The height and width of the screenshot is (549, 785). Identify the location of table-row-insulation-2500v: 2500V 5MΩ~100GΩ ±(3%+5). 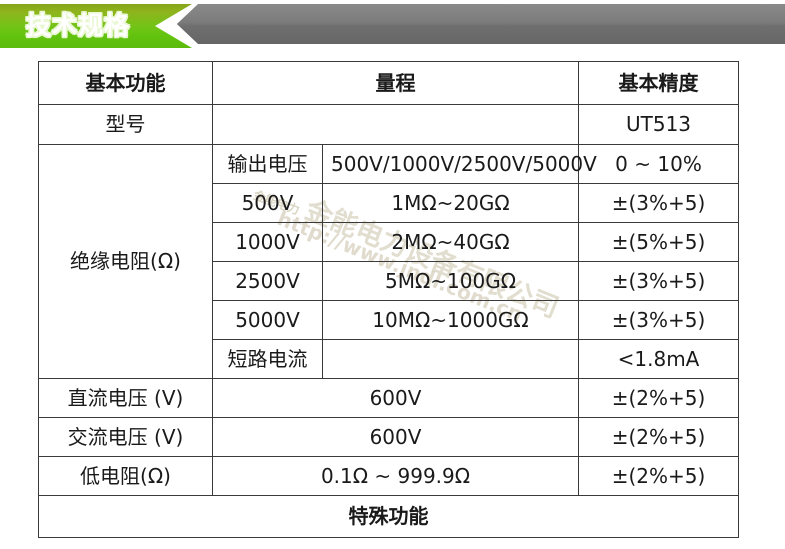
(389, 281).